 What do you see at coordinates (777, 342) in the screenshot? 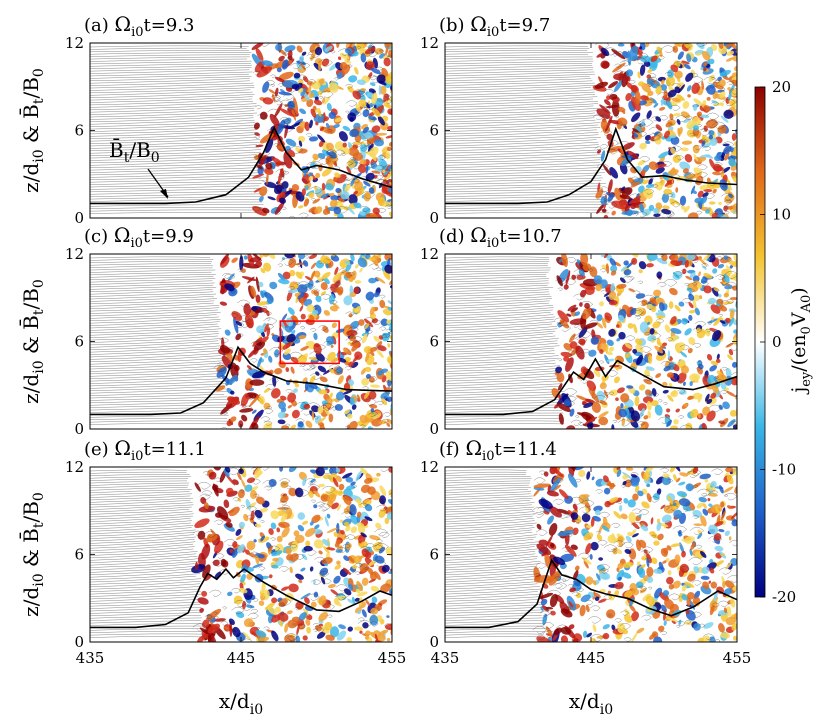
I see `colorbar-tick-label: 0` at bounding box center [777, 342].